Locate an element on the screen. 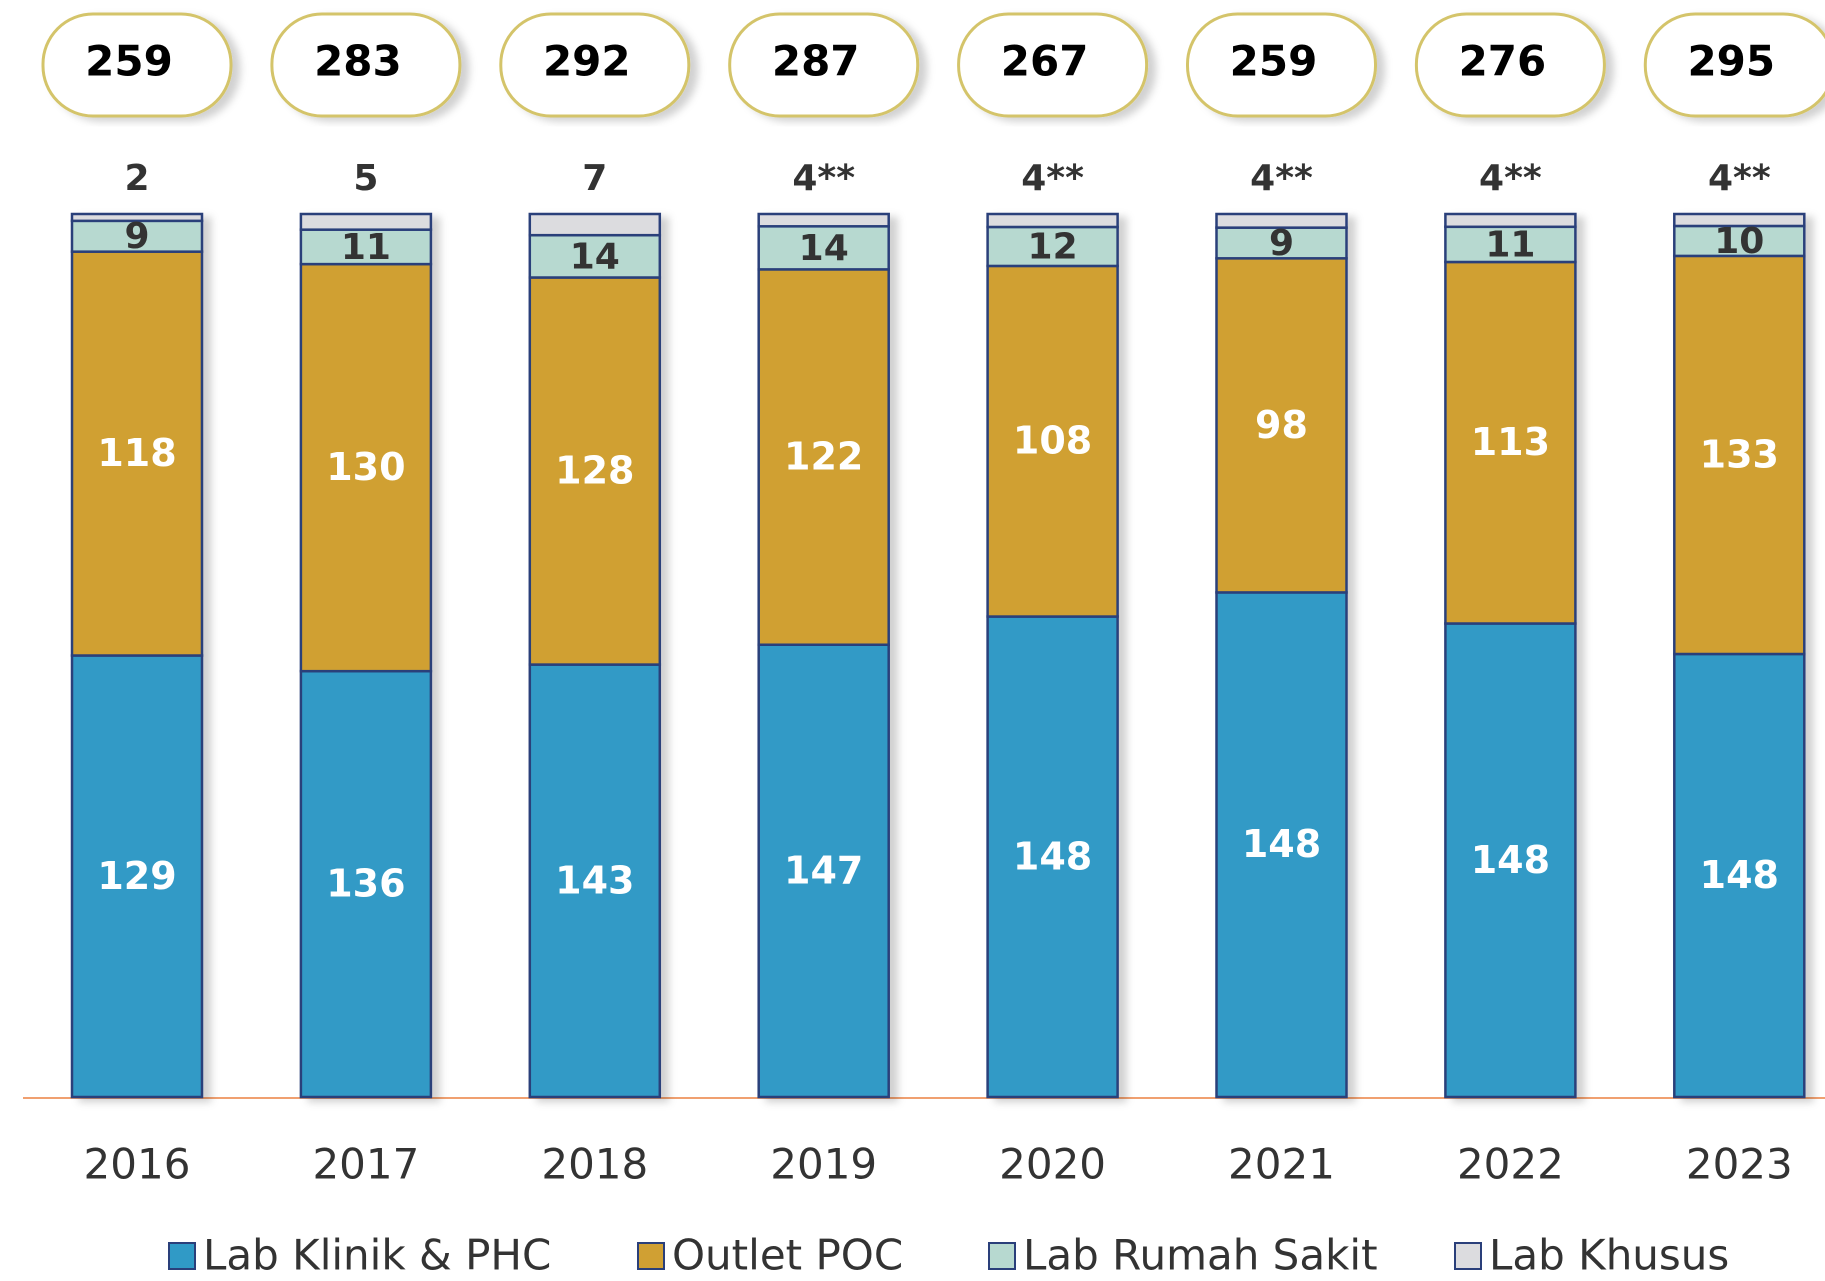 This screenshot has height=1281, width=1825. value-label: 133 is located at coordinates (1739, 454).